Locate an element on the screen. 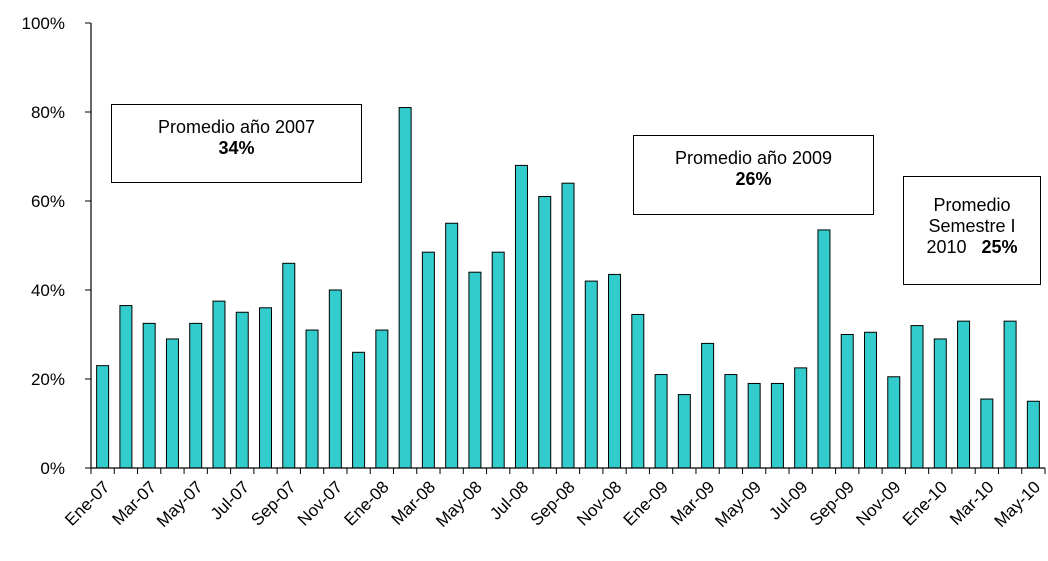 The image size is (1048, 561). x-tick-label: Sep-07 is located at coordinates (273, 503).